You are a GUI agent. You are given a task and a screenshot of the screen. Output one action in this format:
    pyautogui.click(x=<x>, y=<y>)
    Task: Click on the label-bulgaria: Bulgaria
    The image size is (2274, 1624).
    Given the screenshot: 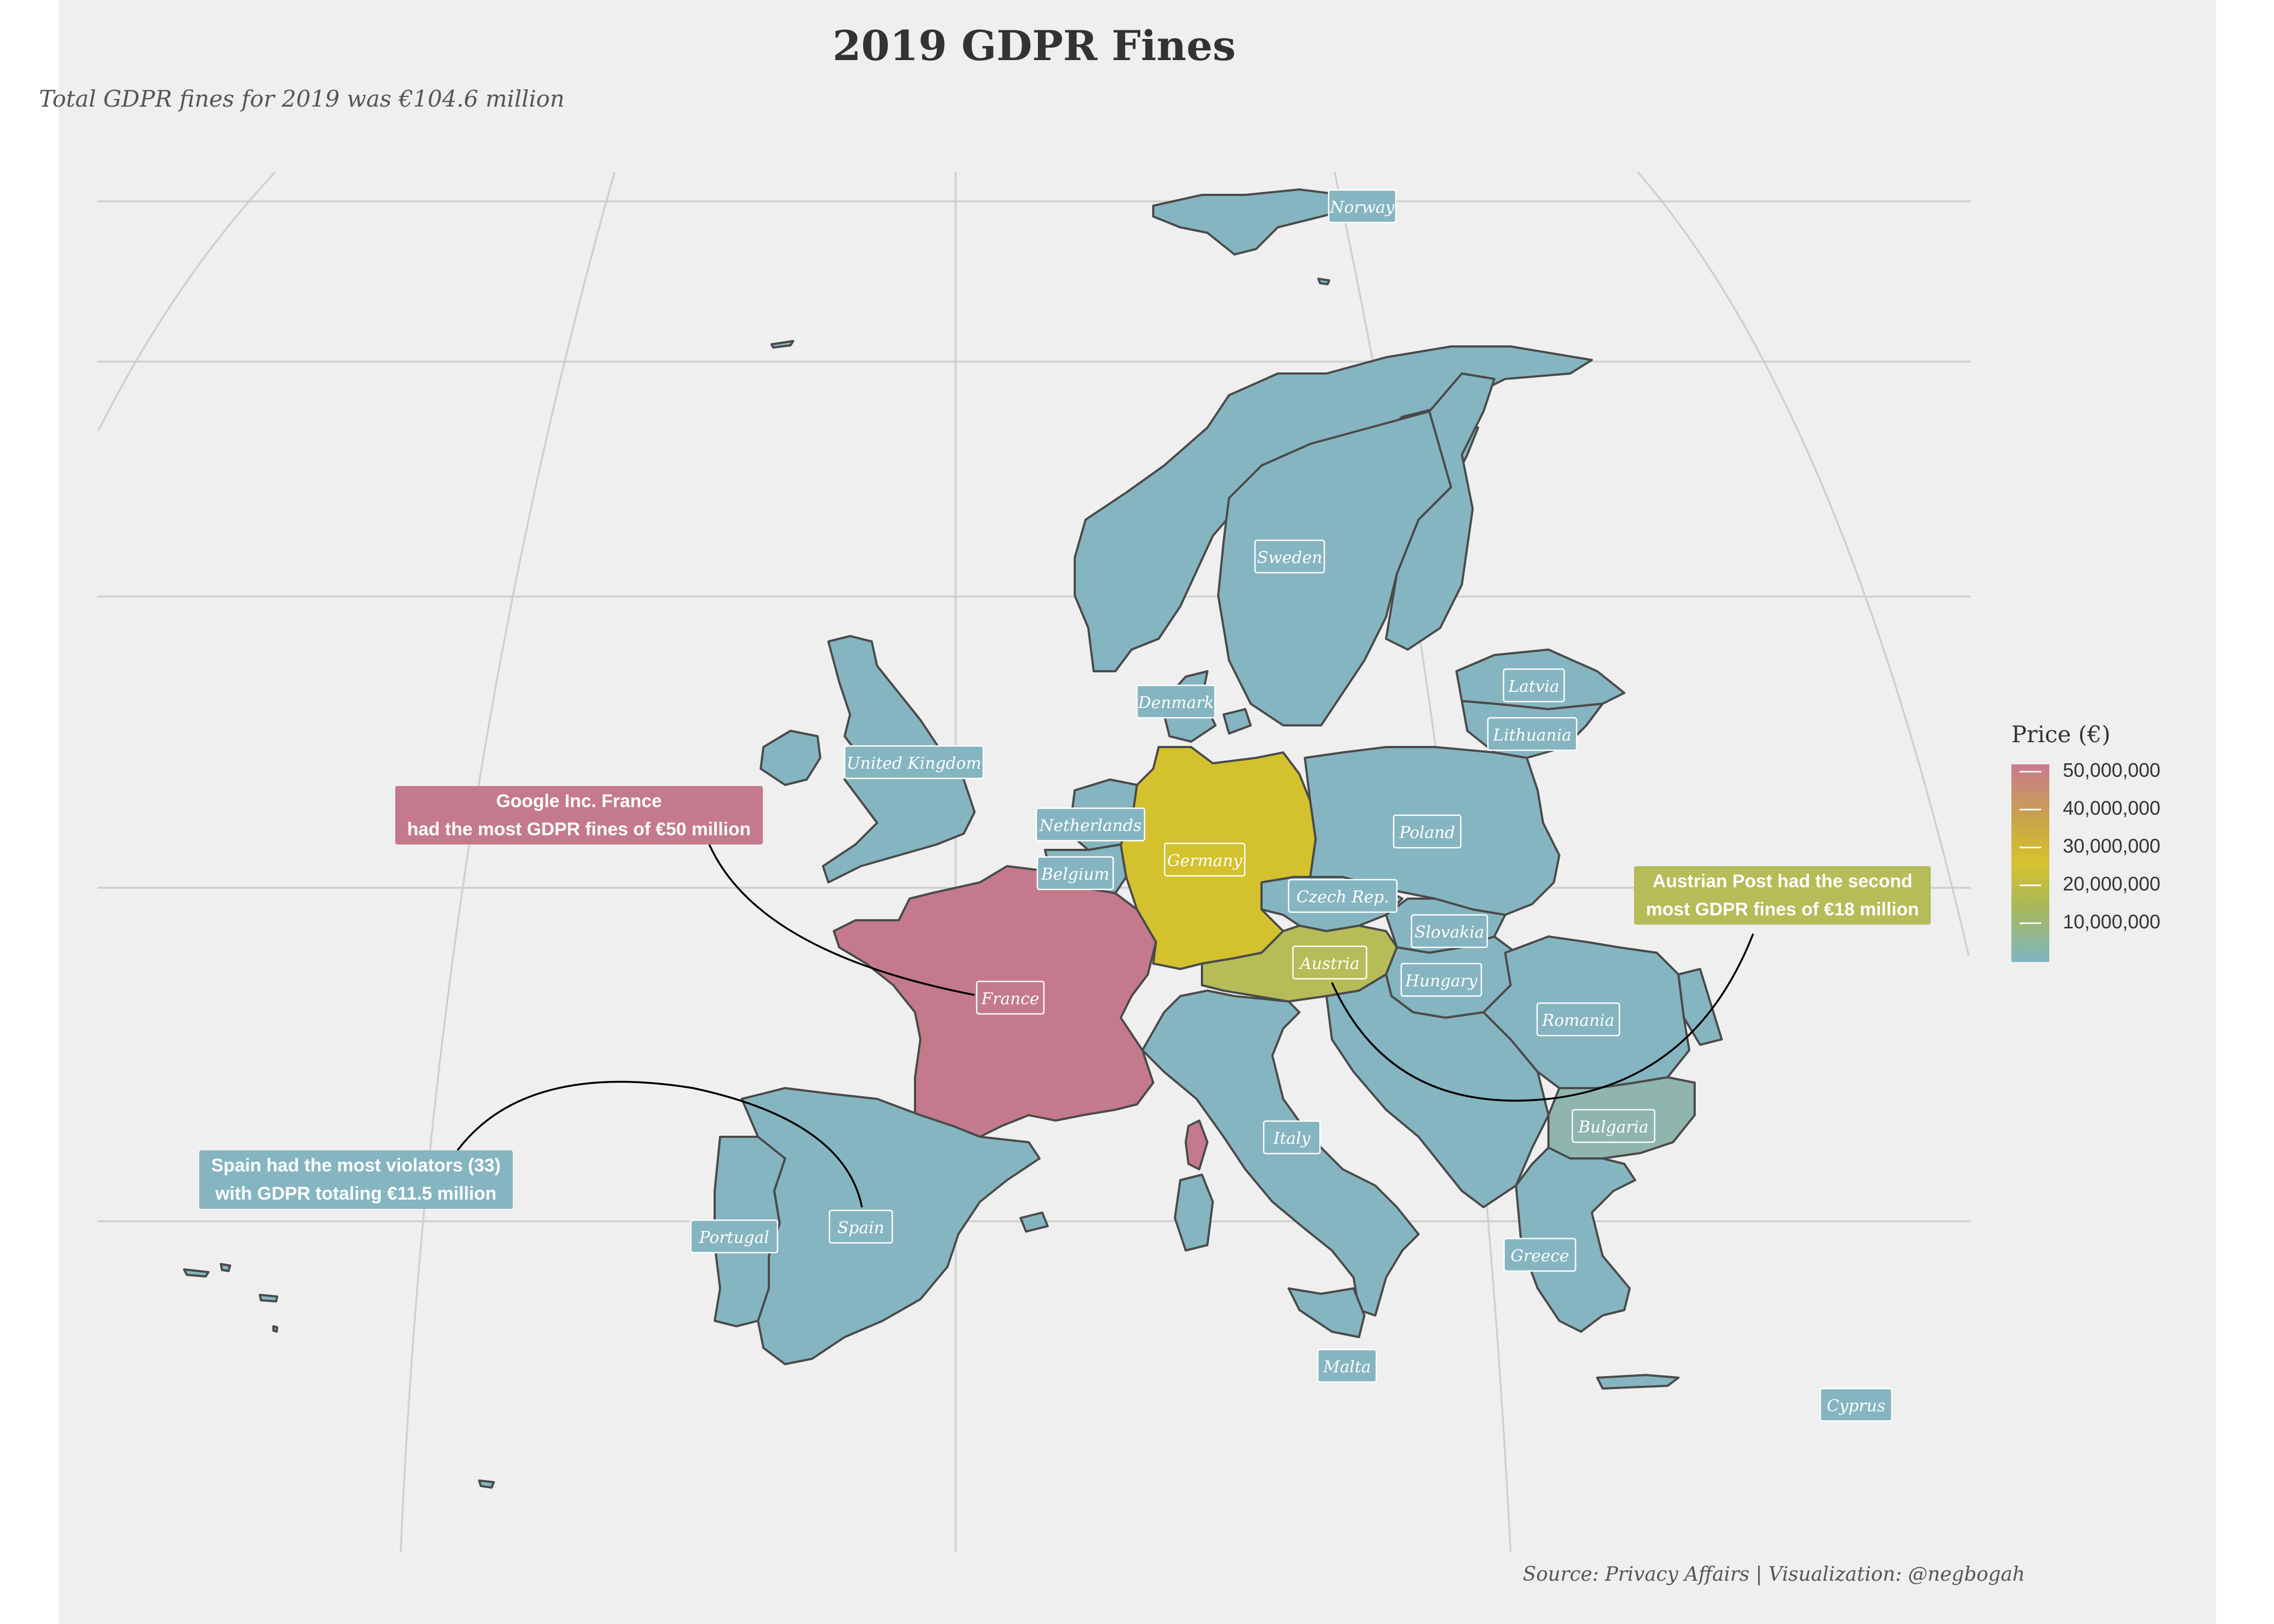 What is the action you would take?
    pyautogui.click(x=1614, y=1126)
    